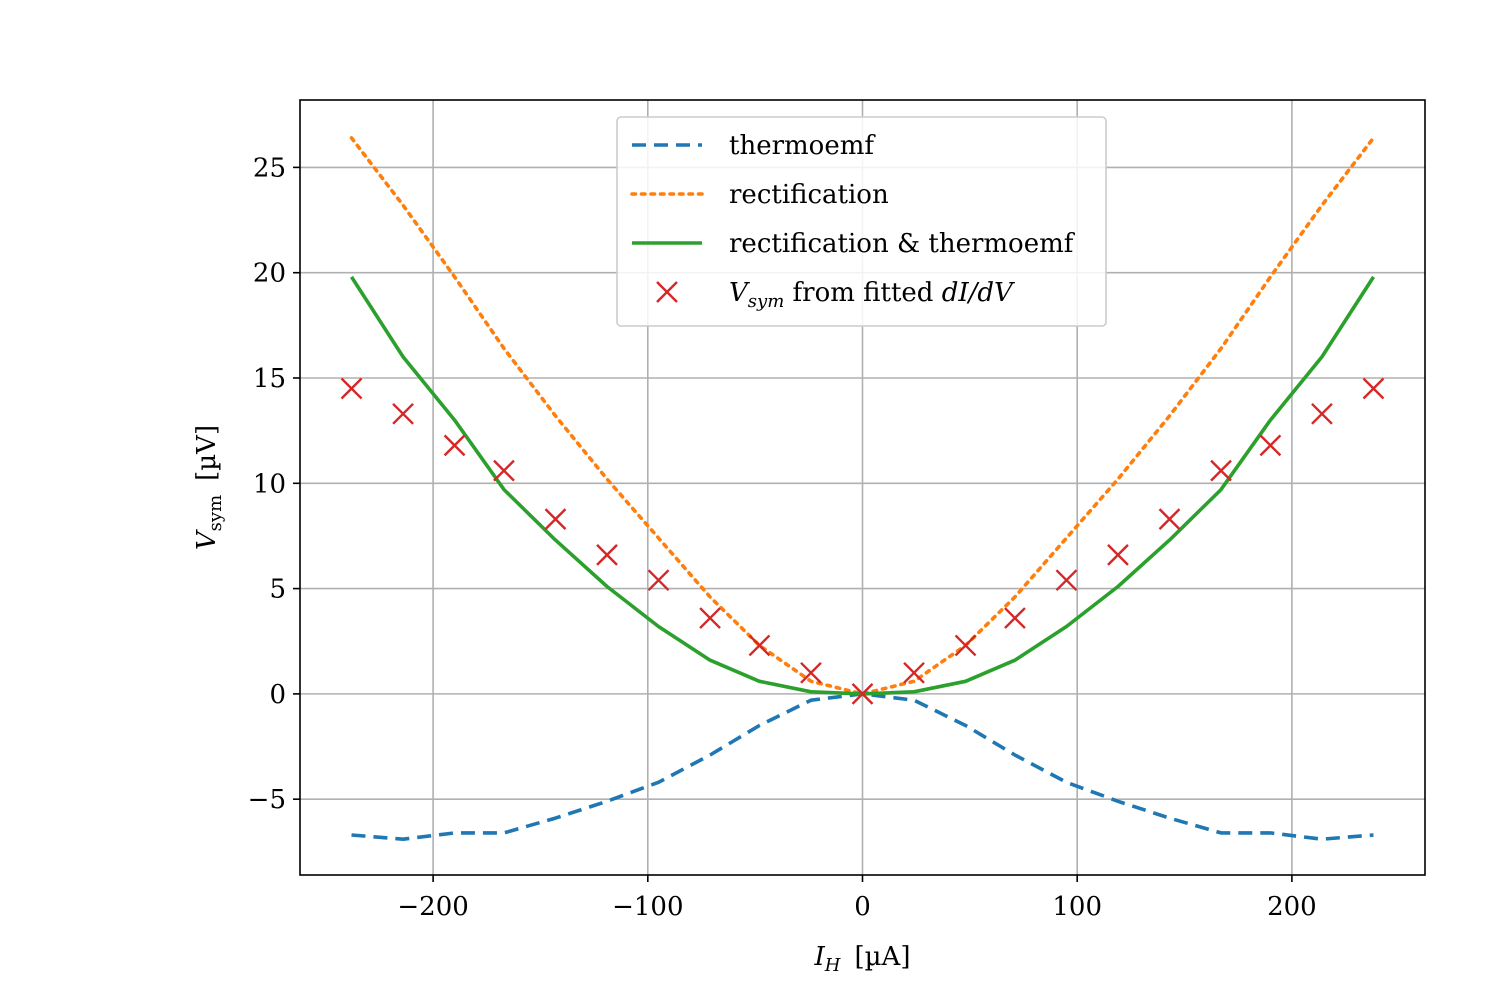 The image size is (1500, 1000). What do you see at coordinates (267, 800) in the screenshot?
I see `y-tick-label: −5` at bounding box center [267, 800].